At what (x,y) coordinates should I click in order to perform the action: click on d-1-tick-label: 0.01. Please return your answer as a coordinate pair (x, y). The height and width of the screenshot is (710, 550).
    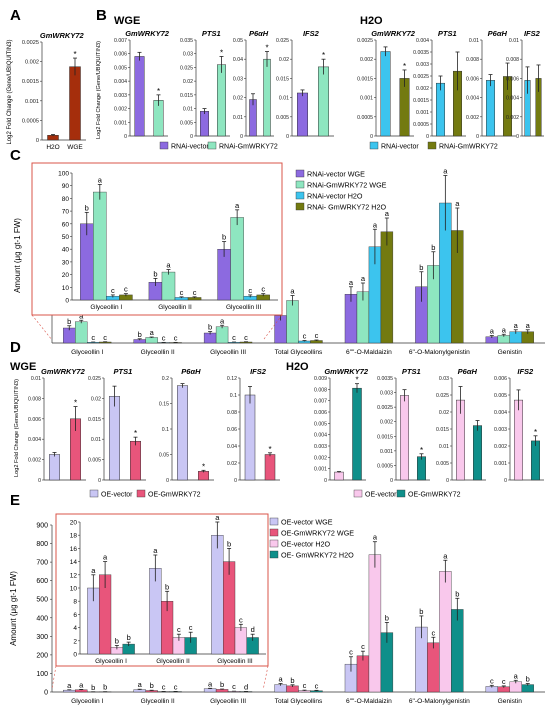
    Looking at the image, I should click on (96, 440).